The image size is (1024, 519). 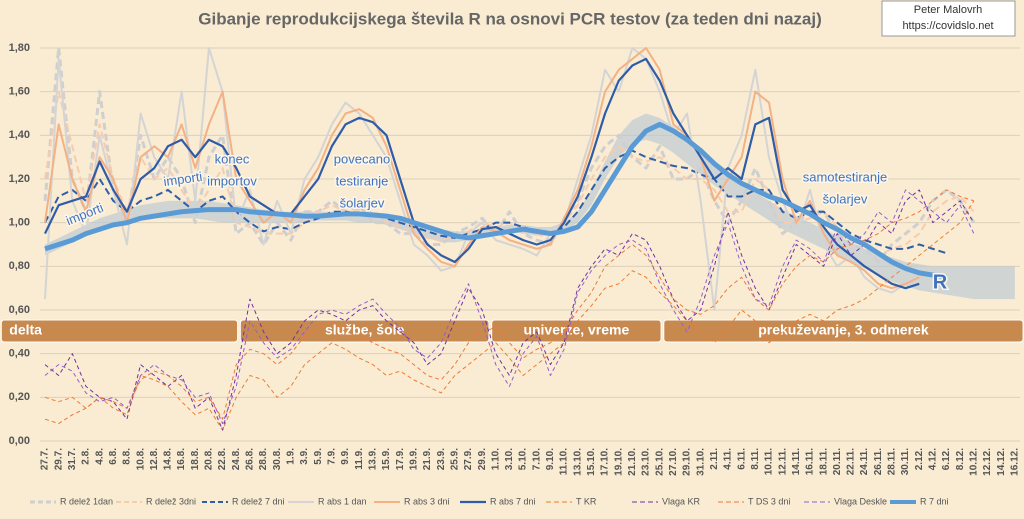 What do you see at coordinates (728, 459) in the screenshot?
I see `x-tick-label: 4.11.` at bounding box center [728, 459].